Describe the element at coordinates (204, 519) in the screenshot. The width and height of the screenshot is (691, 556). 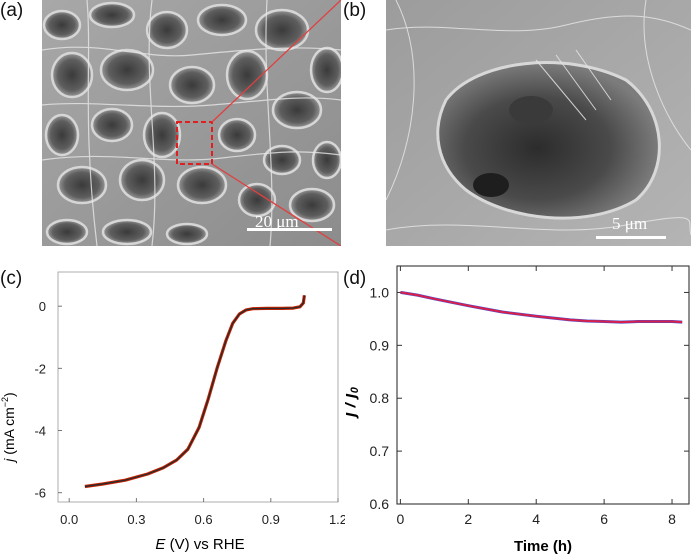
I see `x-tick-label-c: 0.6` at that location.